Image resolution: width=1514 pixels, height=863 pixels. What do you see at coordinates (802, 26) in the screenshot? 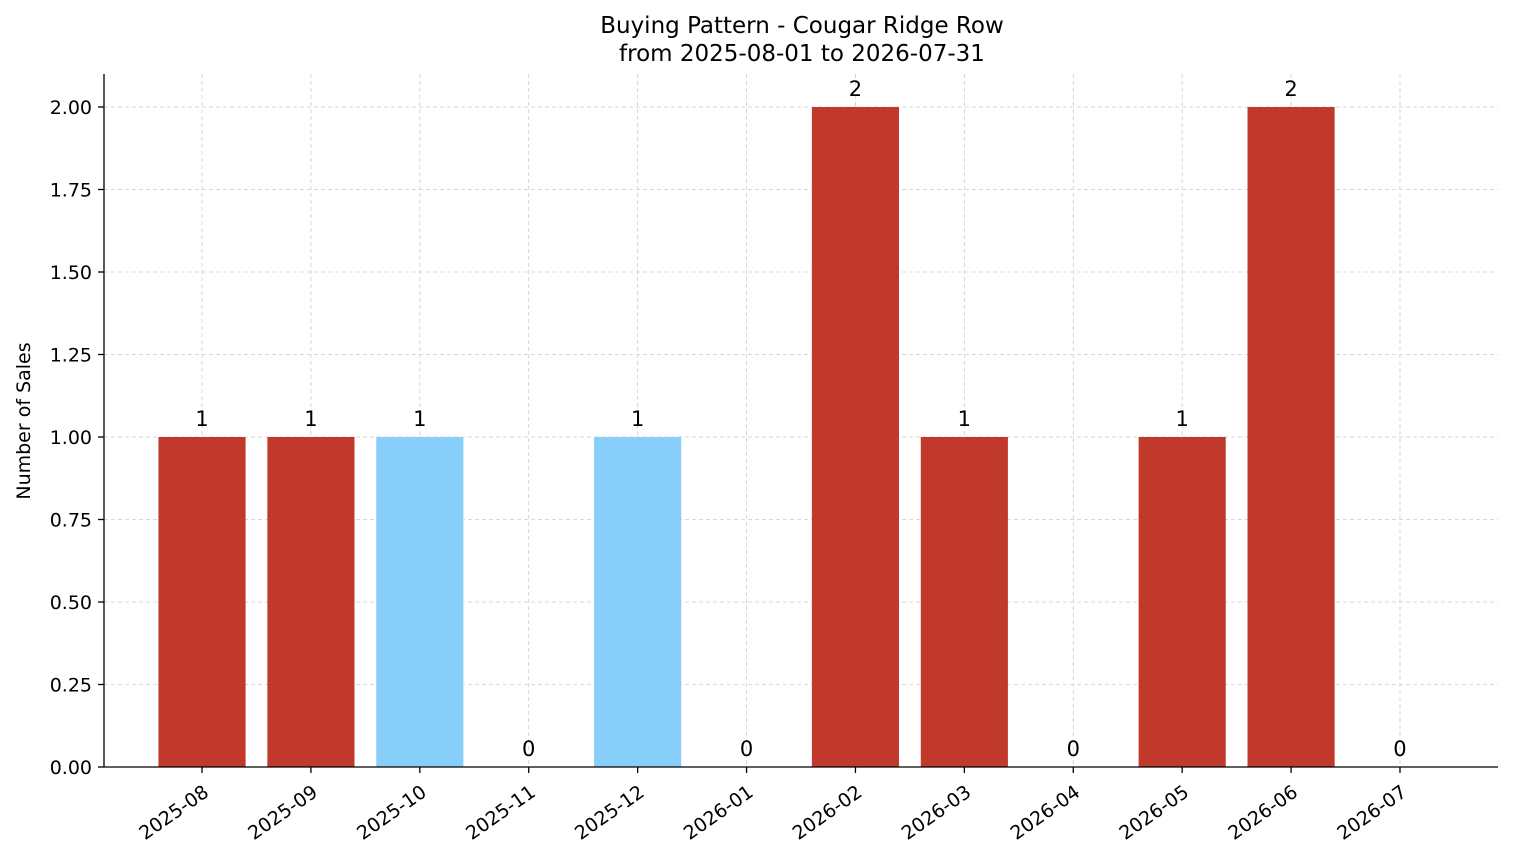
I see `chart-title: Buying Pattern - Cougar Ridge Row` at bounding box center [802, 26].